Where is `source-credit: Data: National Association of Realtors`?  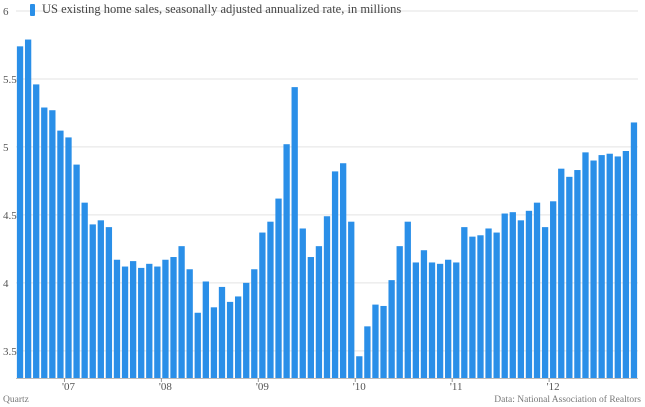
source-credit: Data: National Association of Realtors is located at coordinates (567, 400).